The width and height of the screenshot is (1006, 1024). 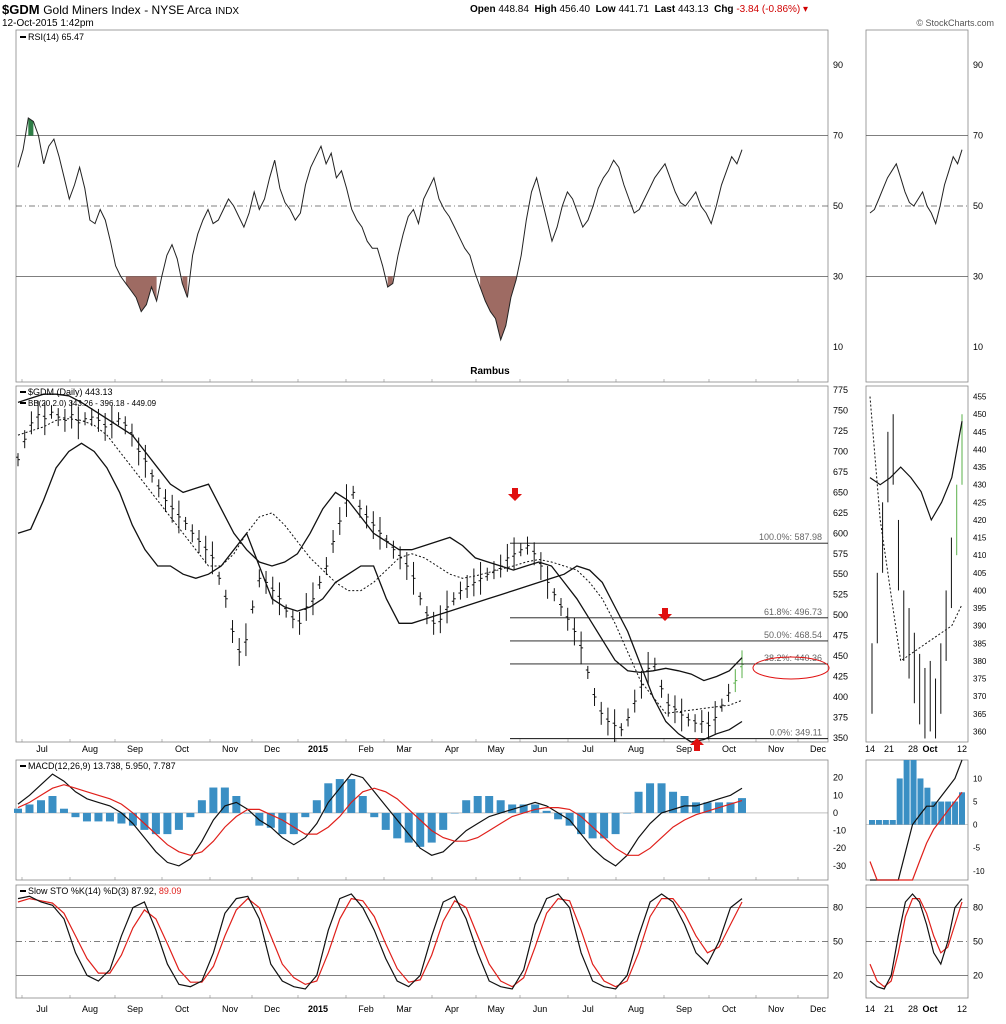 I want to click on axis-month-label-bottom: Aug, so click(x=90, y=1009).